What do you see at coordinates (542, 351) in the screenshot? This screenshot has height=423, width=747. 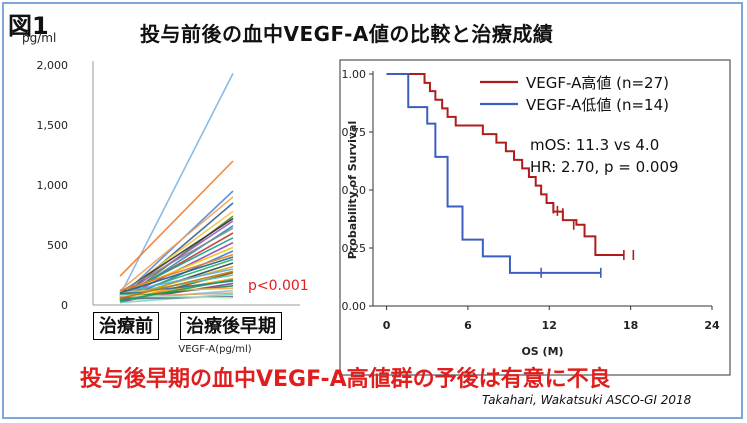 I see `km-x-axis-label: OS (M)` at bounding box center [542, 351].